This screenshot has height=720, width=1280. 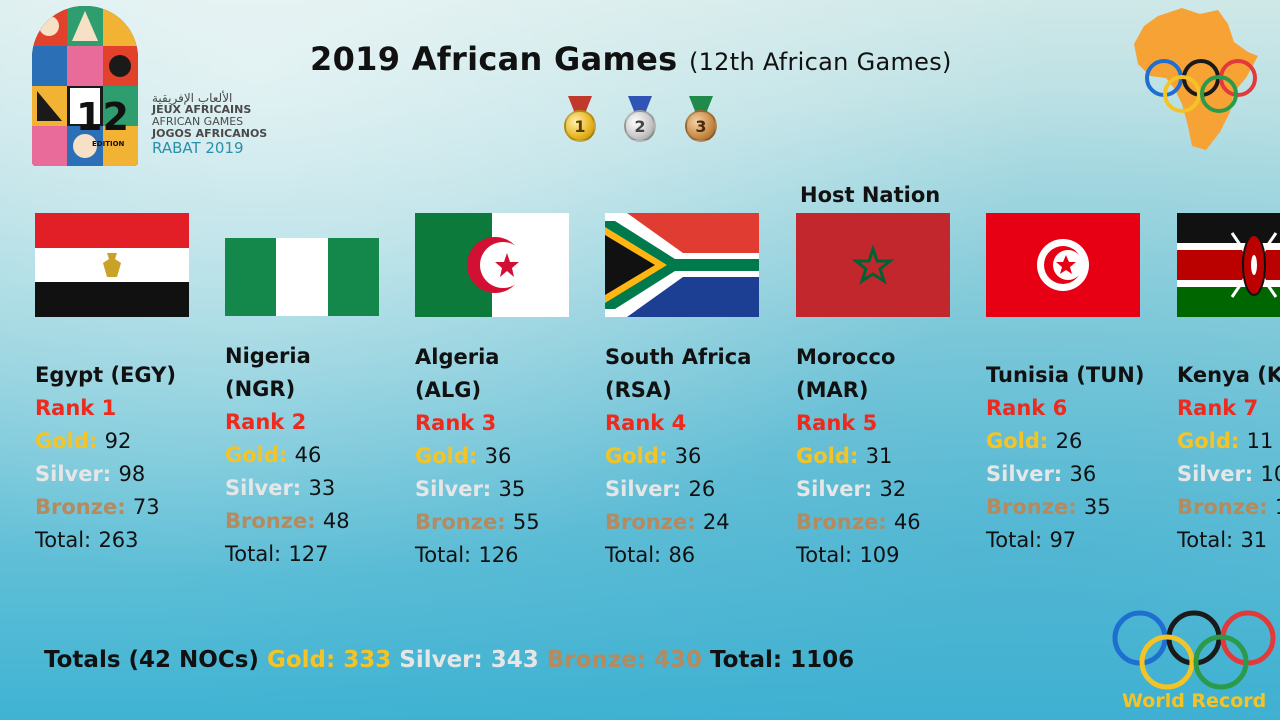 I want to click on silver-value: 26, so click(x=702, y=489).